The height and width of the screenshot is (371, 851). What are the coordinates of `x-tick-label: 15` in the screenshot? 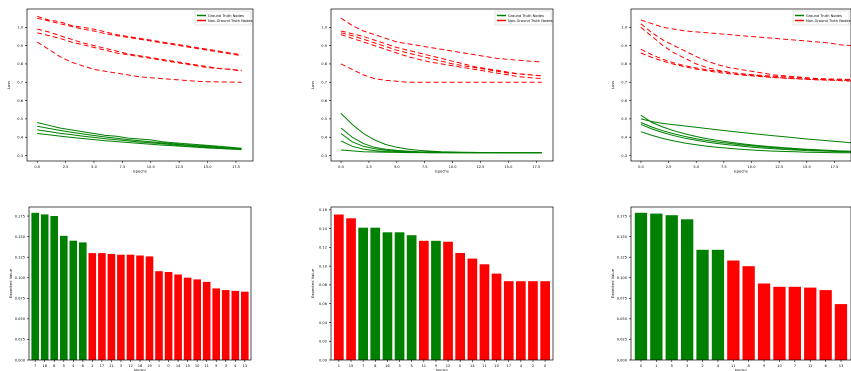 It's located at (187, 366).